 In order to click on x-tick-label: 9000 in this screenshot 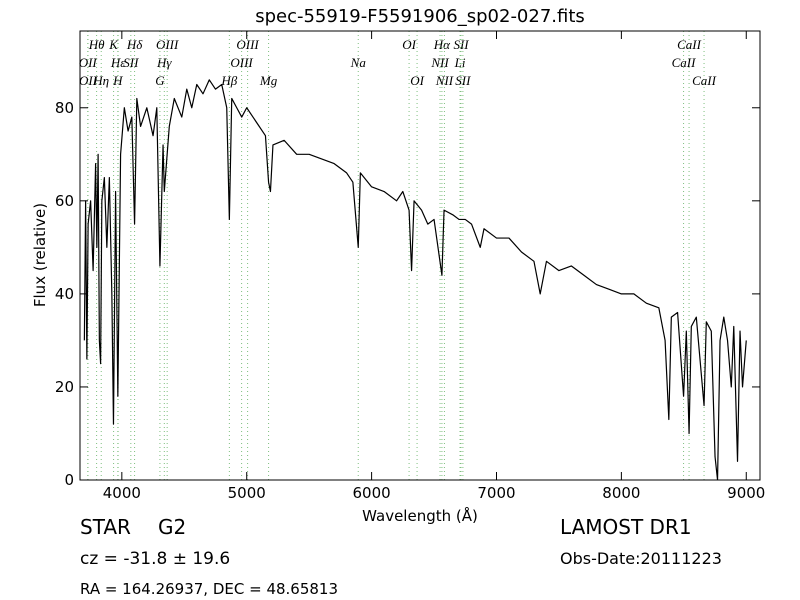, I will do `click(746, 493)`.